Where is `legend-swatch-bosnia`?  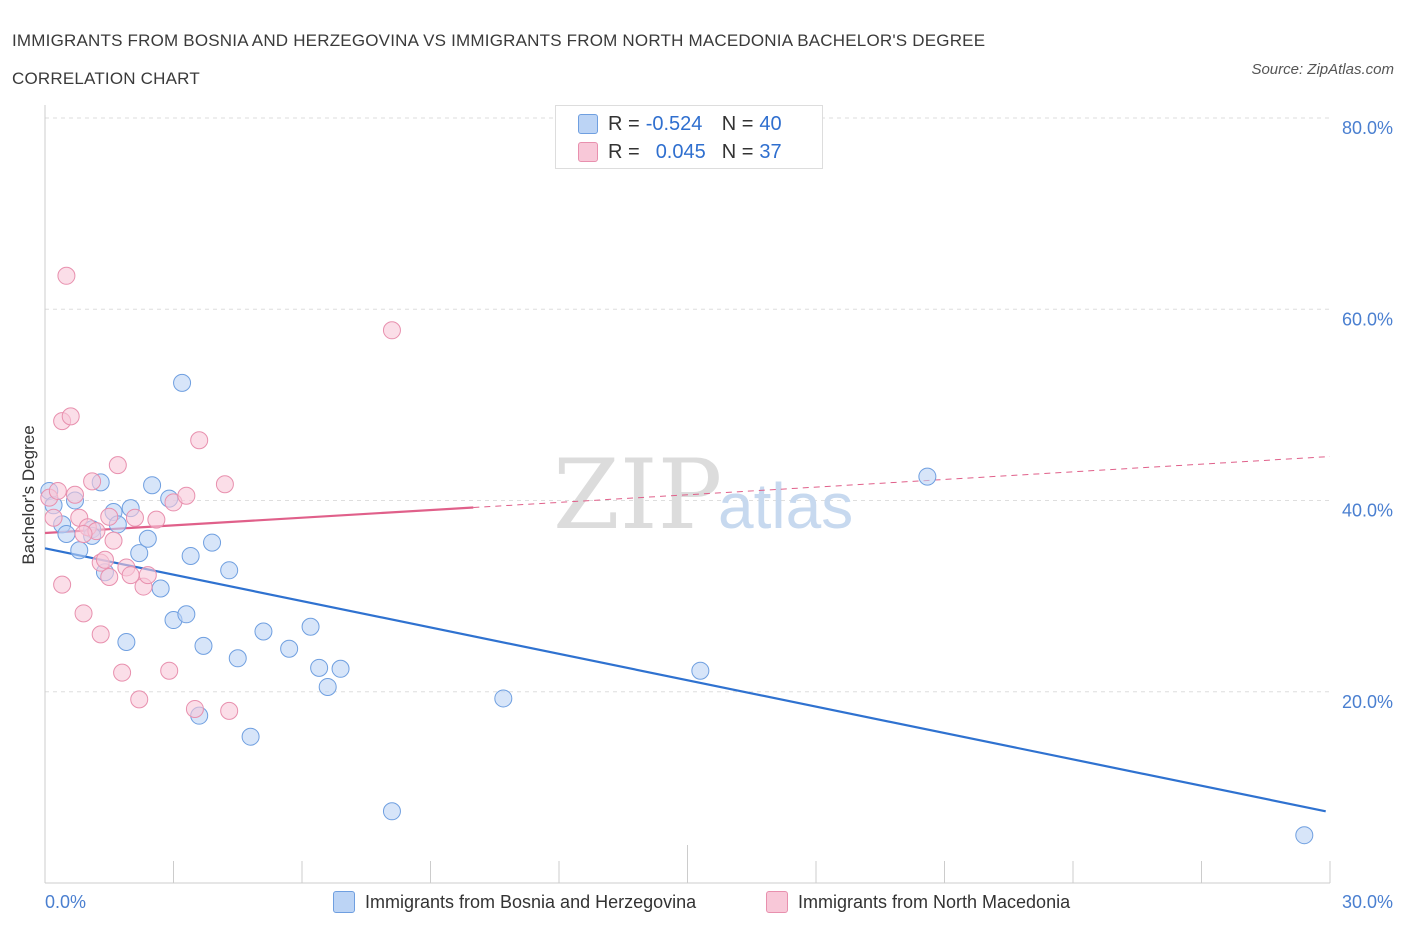
legend-swatch-bosnia is located at coordinates (588, 124).